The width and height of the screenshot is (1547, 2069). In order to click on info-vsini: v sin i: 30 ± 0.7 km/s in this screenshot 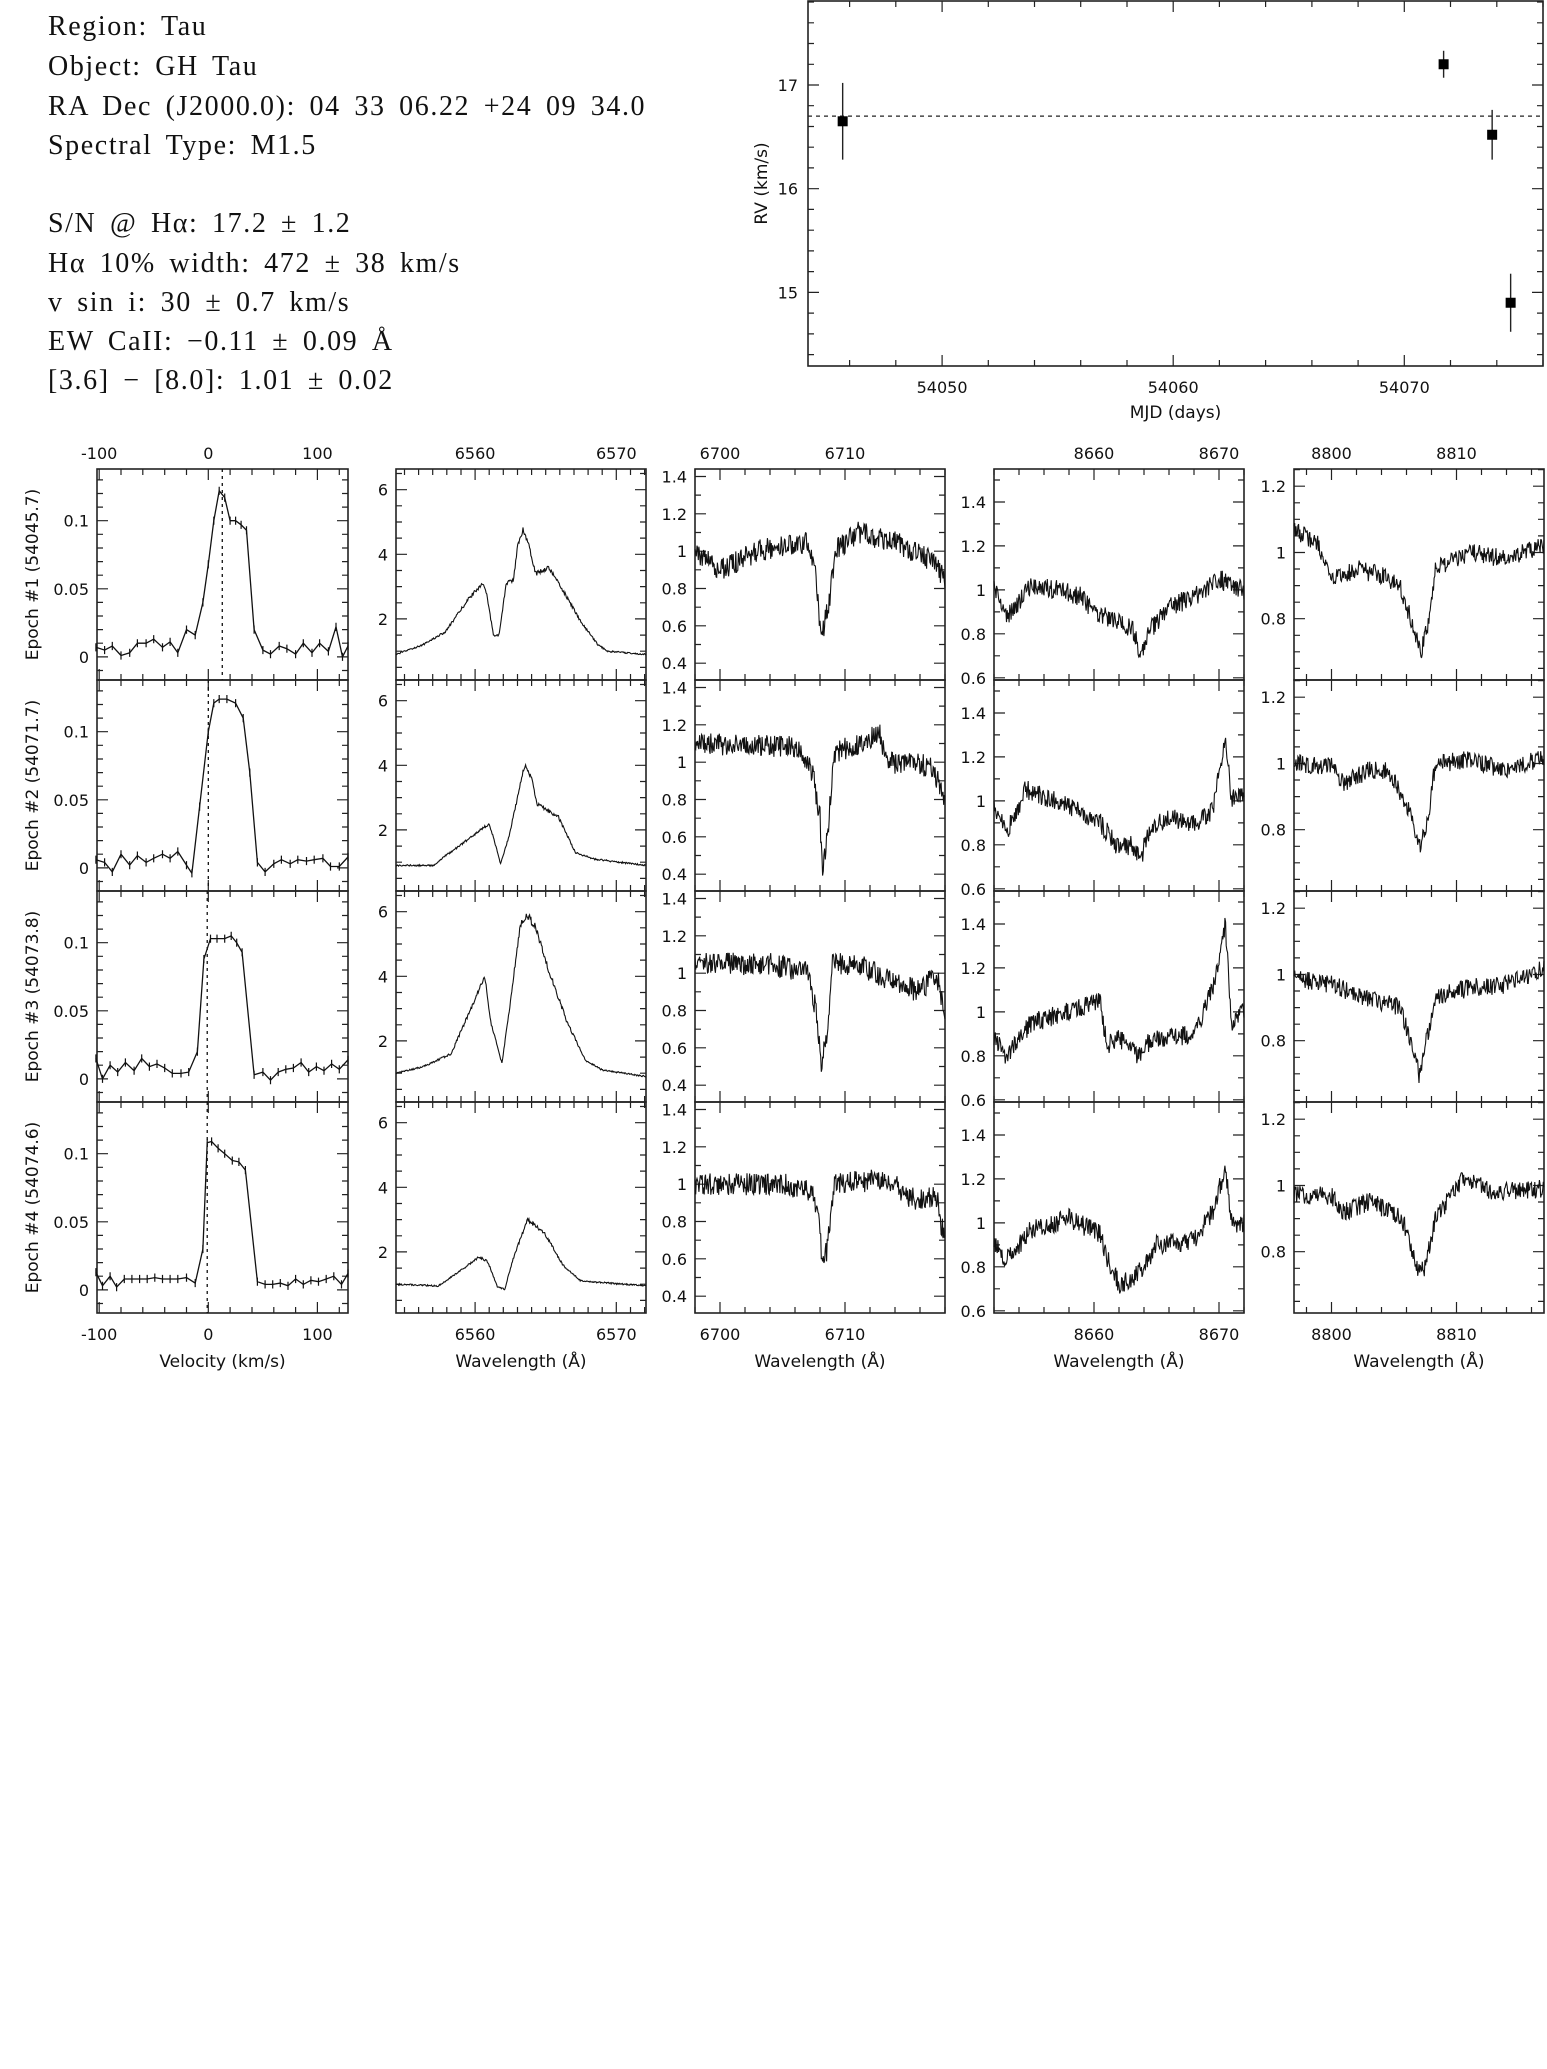, I will do `click(199, 302)`.